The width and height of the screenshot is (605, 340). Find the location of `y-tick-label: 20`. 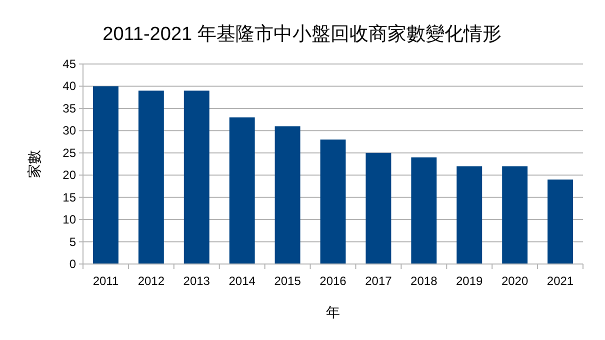

y-tick-label: 20 is located at coordinates (69, 175).